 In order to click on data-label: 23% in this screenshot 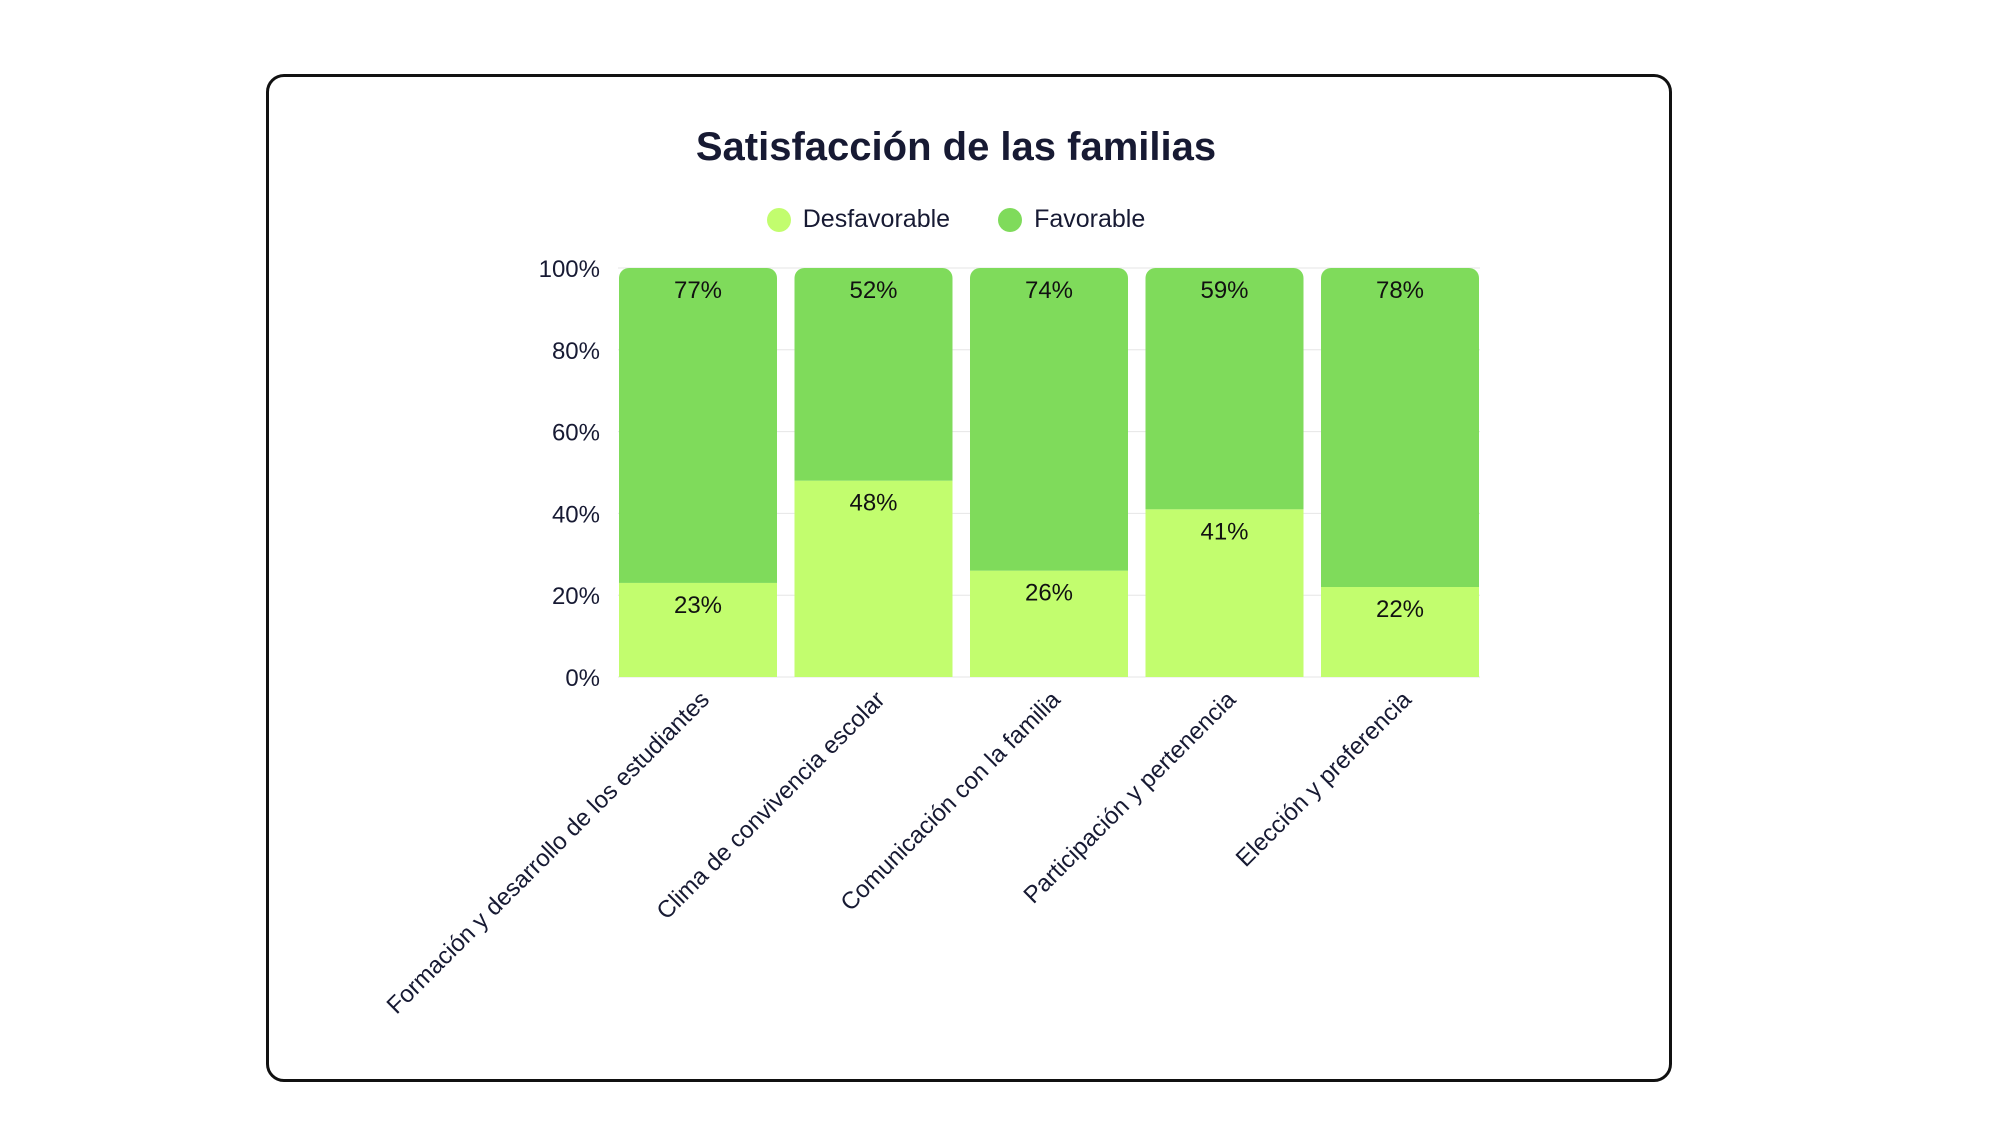, I will do `click(698, 605)`.